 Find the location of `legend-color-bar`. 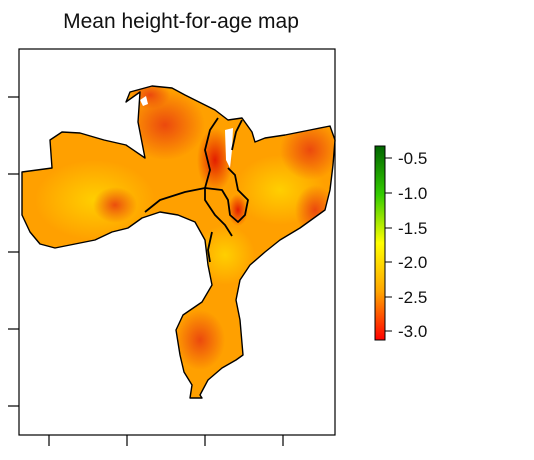

legend-color-bar is located at coordinates (380, 243).